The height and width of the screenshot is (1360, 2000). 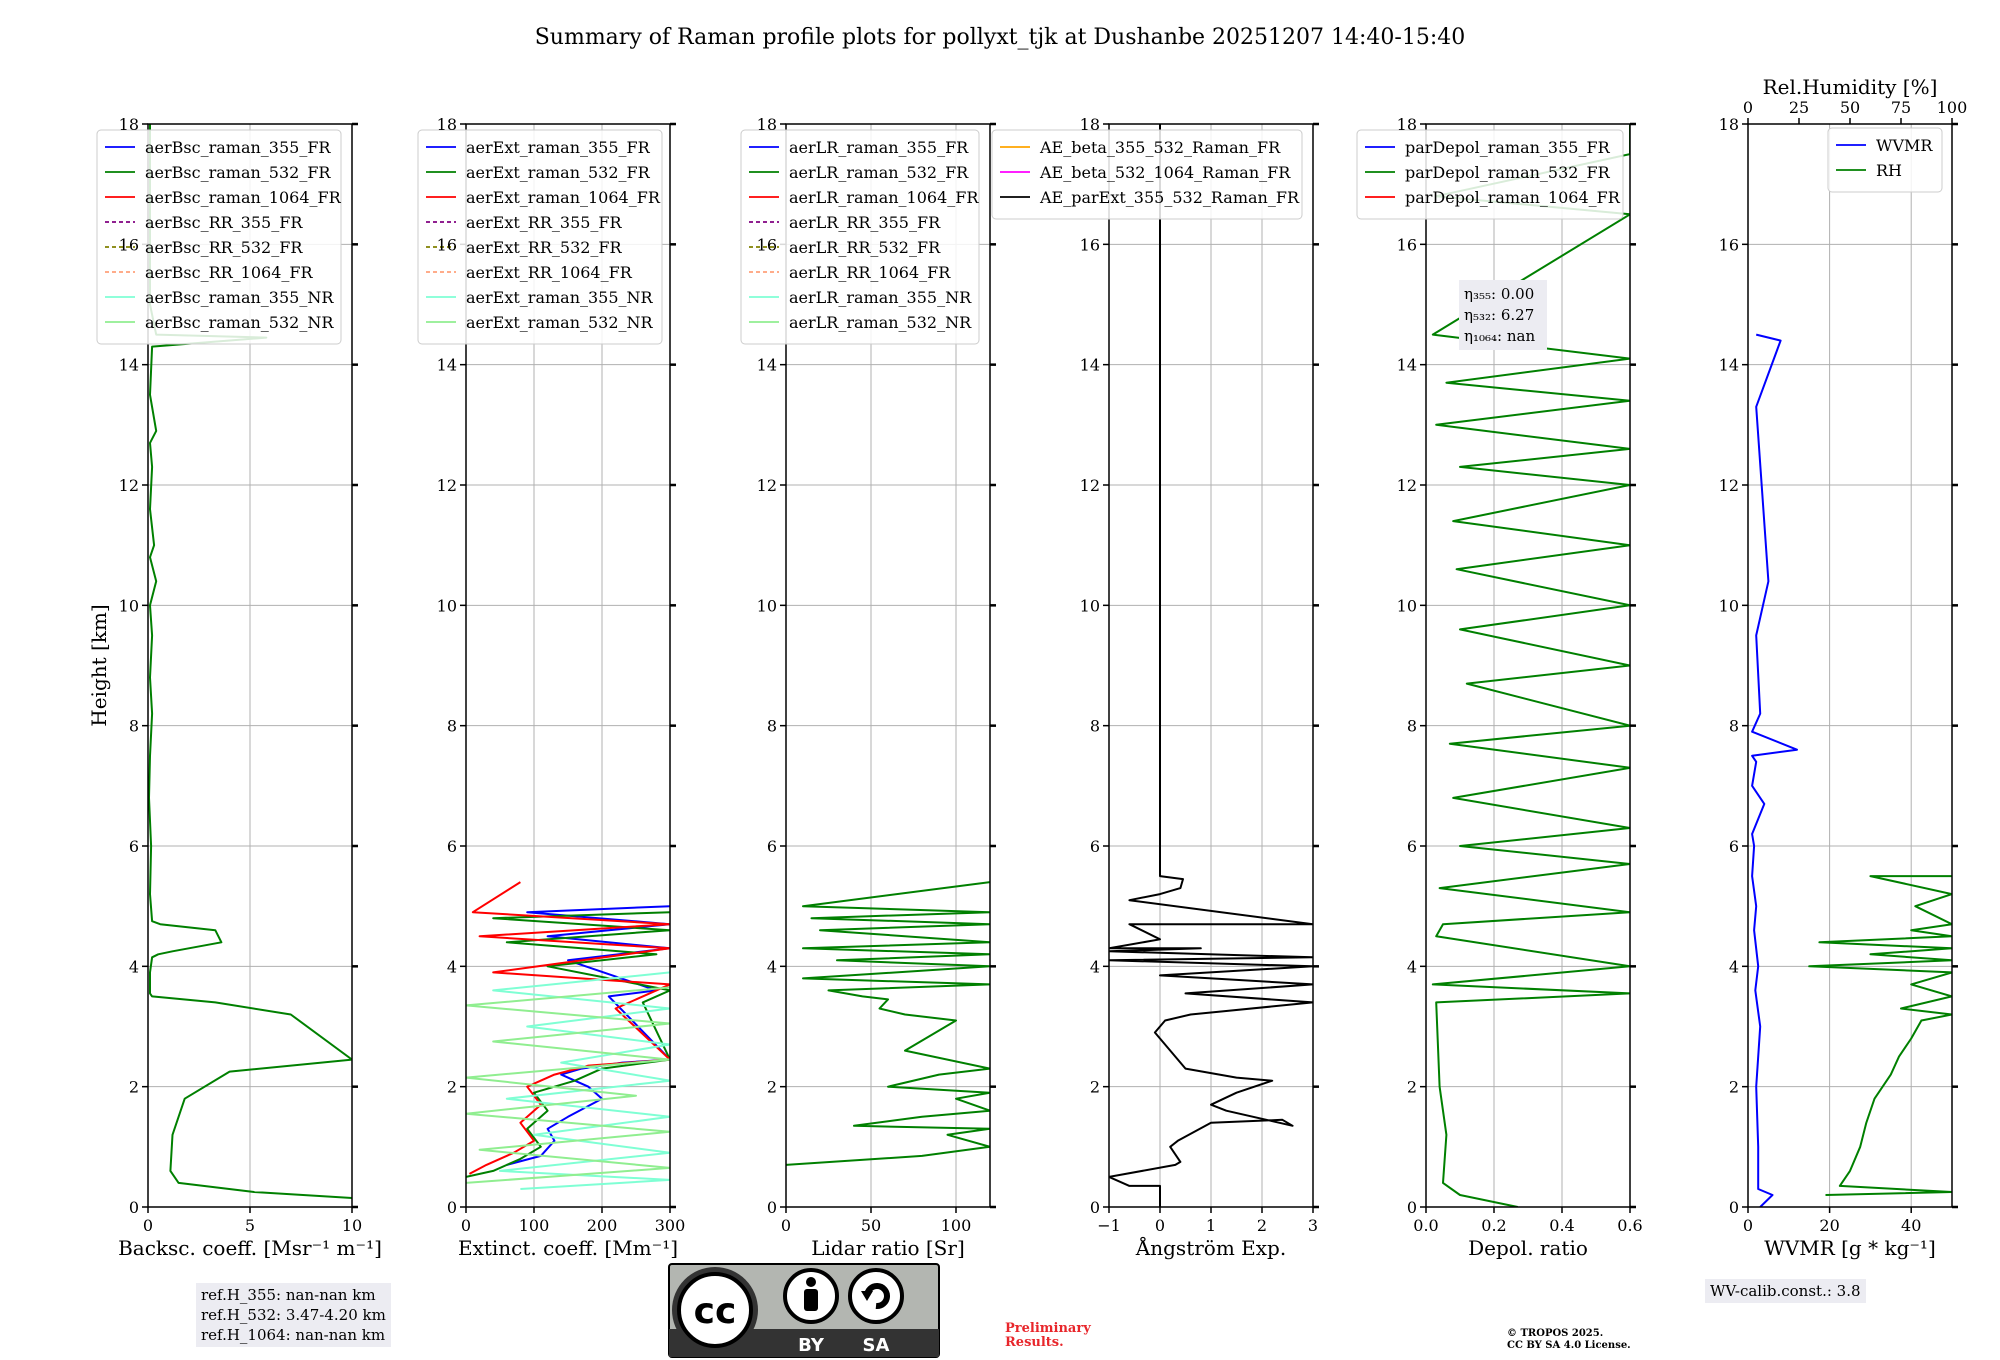 I want to click on legend-label: AE_parExt_355_532_Raman_FR, so click(x=1169, y=197).